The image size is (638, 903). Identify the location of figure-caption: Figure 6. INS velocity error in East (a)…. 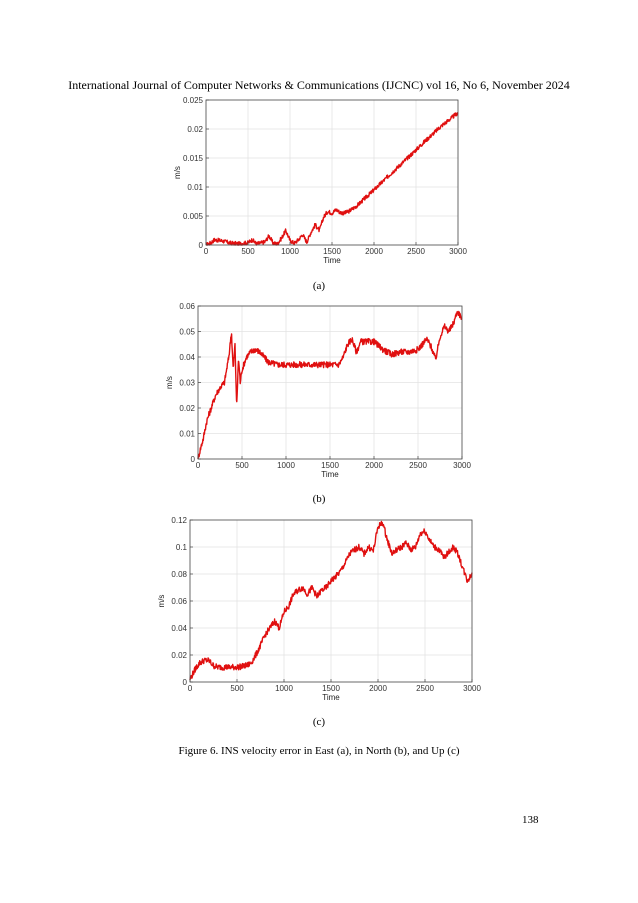
(319, 751).